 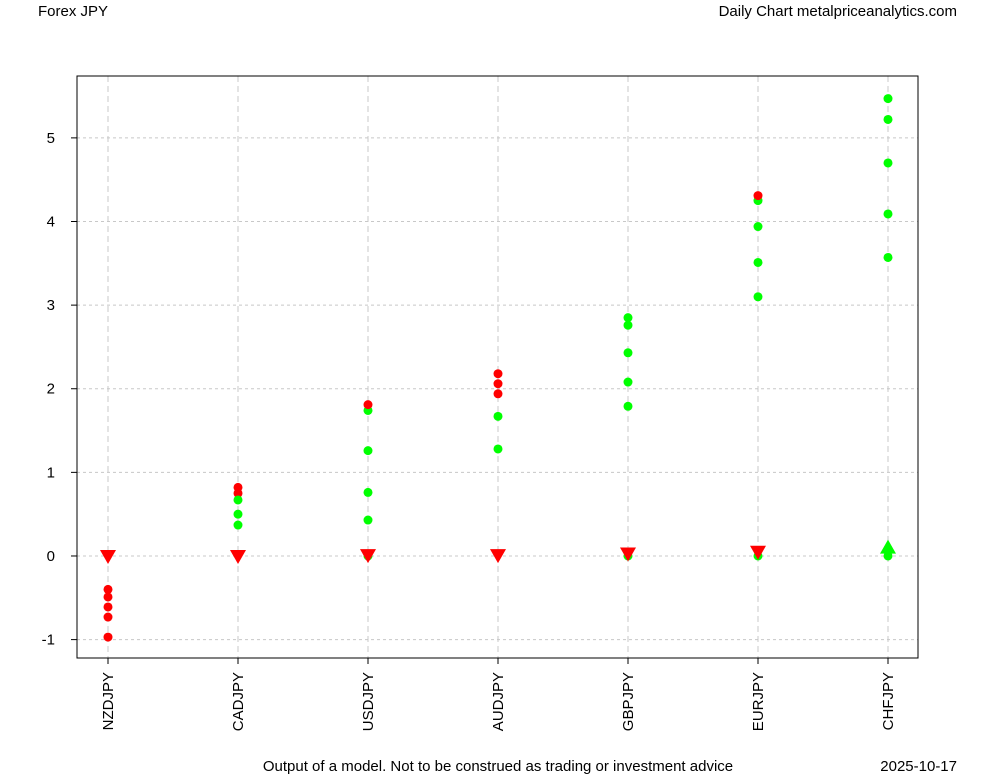 I want to click on y-tick-label: 4, so click(x=51, y=222).